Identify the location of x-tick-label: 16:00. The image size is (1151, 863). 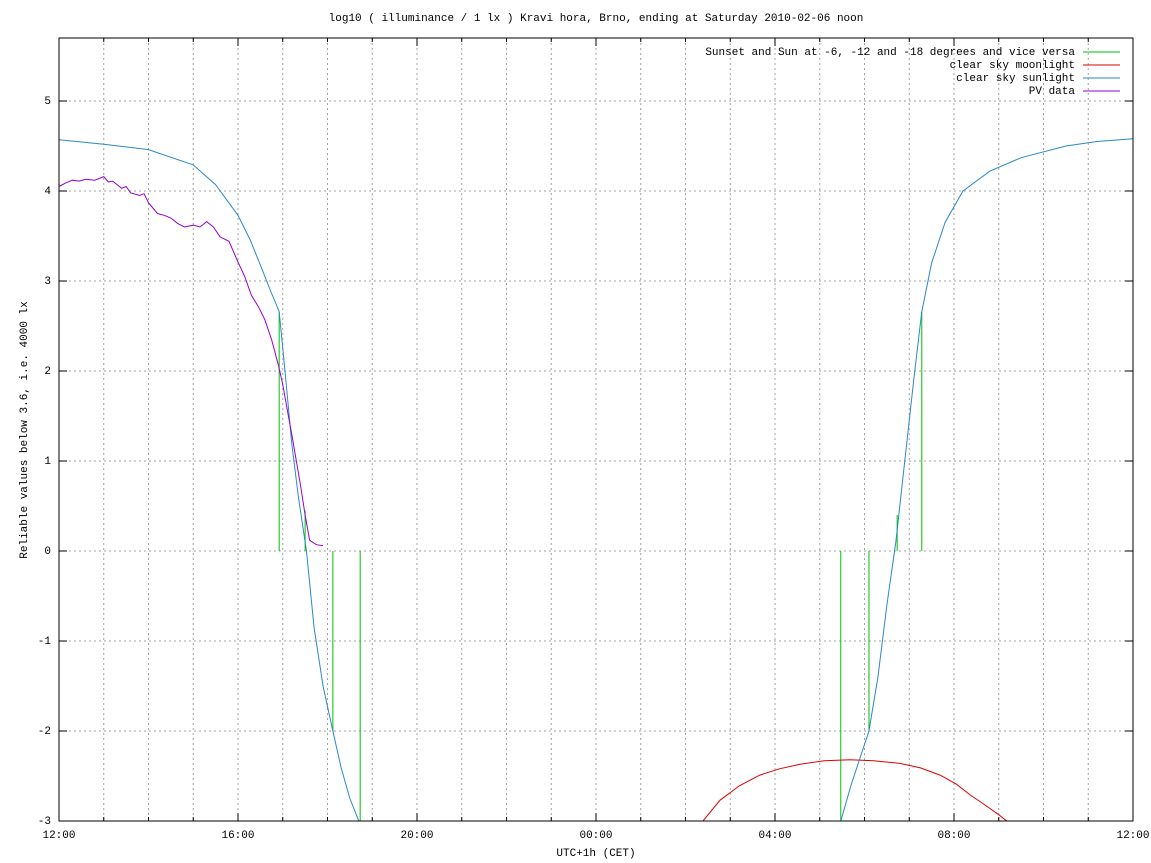
(237, 836).